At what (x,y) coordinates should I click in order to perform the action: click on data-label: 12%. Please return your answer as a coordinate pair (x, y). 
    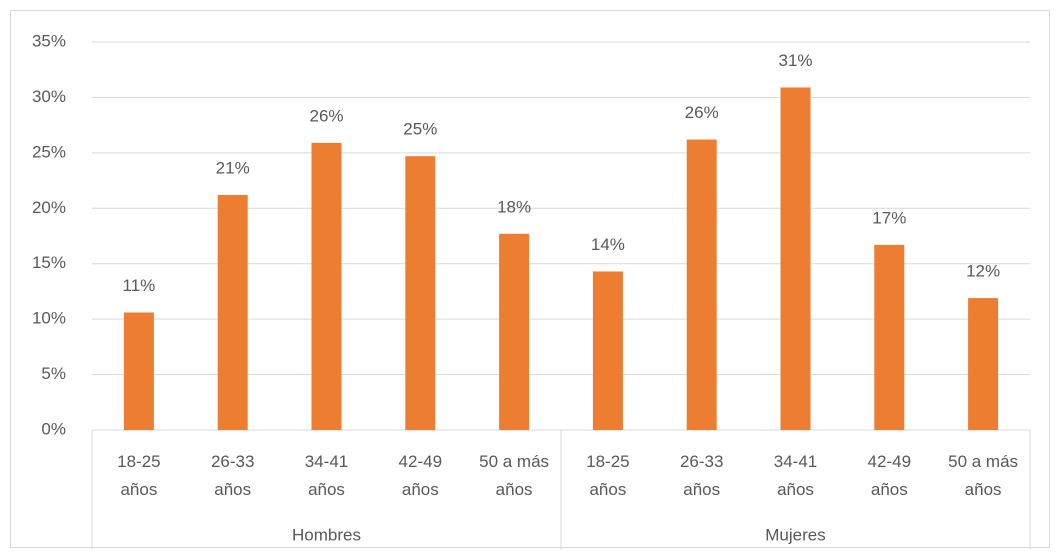
    Looking at the image, I should click on (983, 271).